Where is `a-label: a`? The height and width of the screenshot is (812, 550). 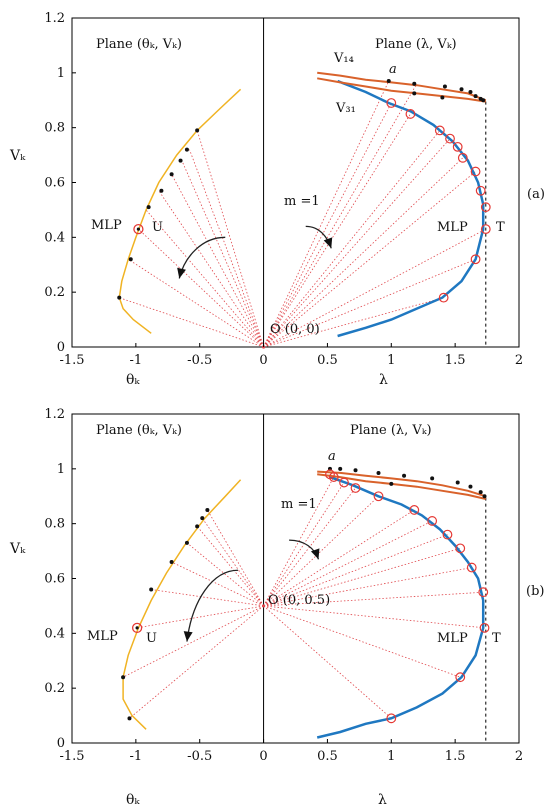 a-label: a is located at coordinates (393, 69).